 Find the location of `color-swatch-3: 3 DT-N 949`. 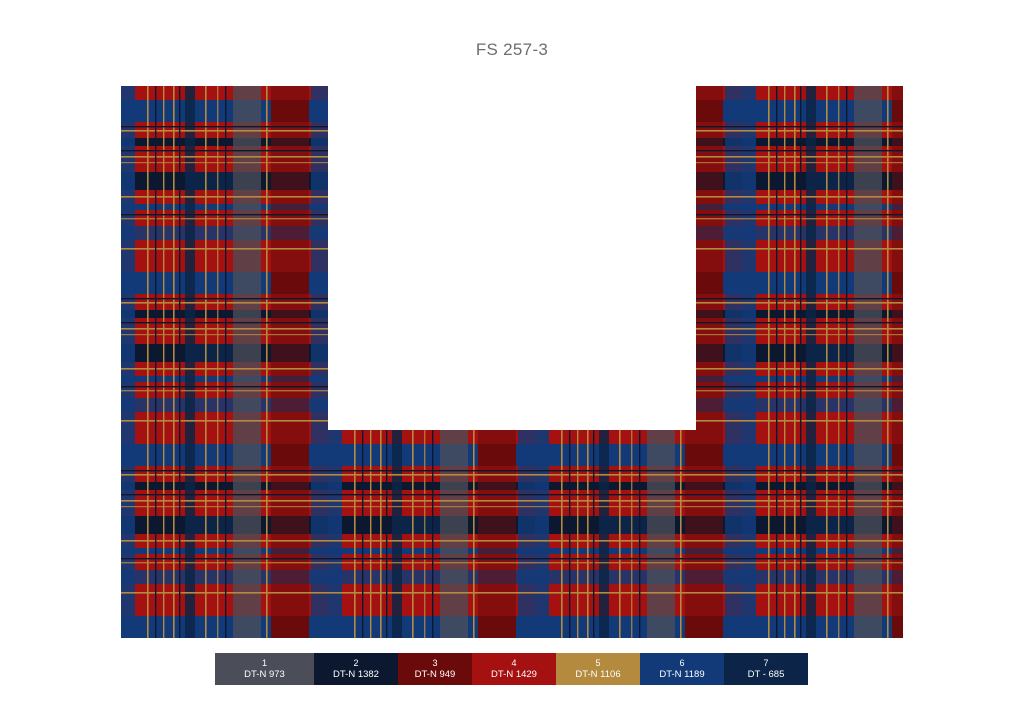

color-swatch-3: 3 DT-N 949 is located at coordinates (435, 669).